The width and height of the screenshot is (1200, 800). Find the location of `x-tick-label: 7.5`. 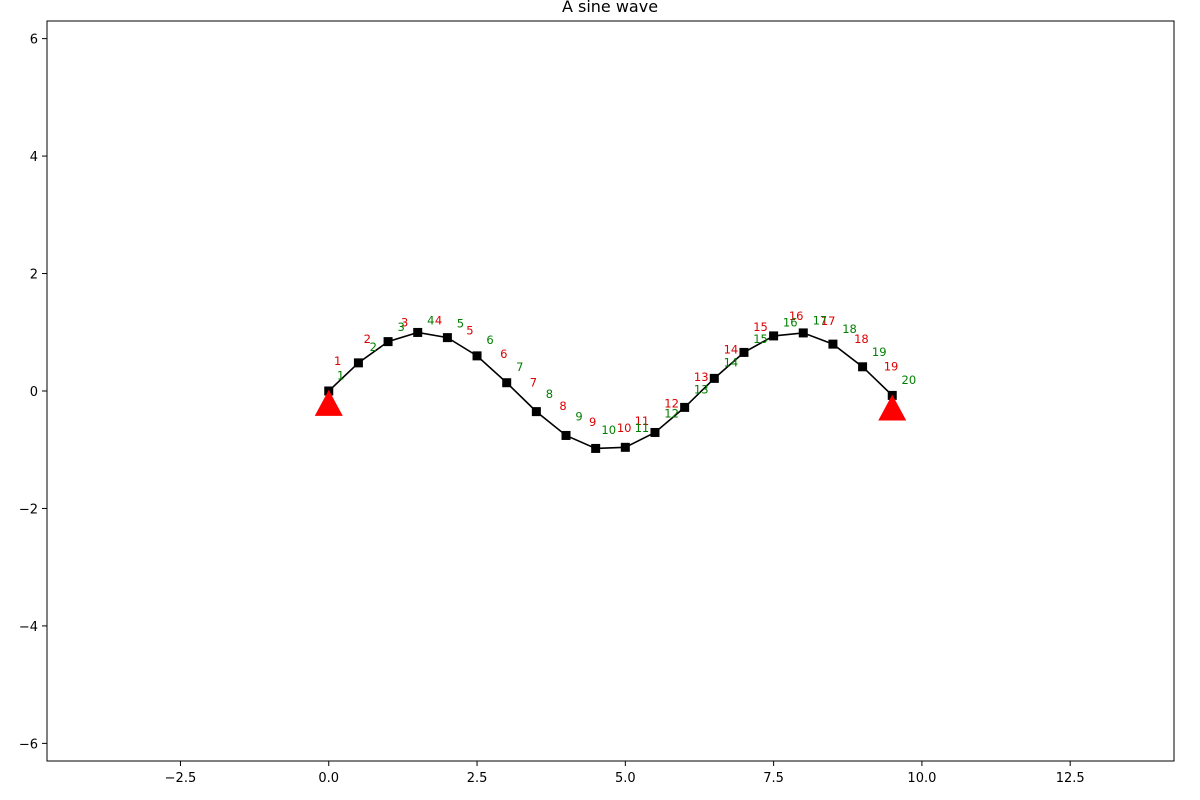

x-tick-label: 7.5 is located at coordinates (773, 778).